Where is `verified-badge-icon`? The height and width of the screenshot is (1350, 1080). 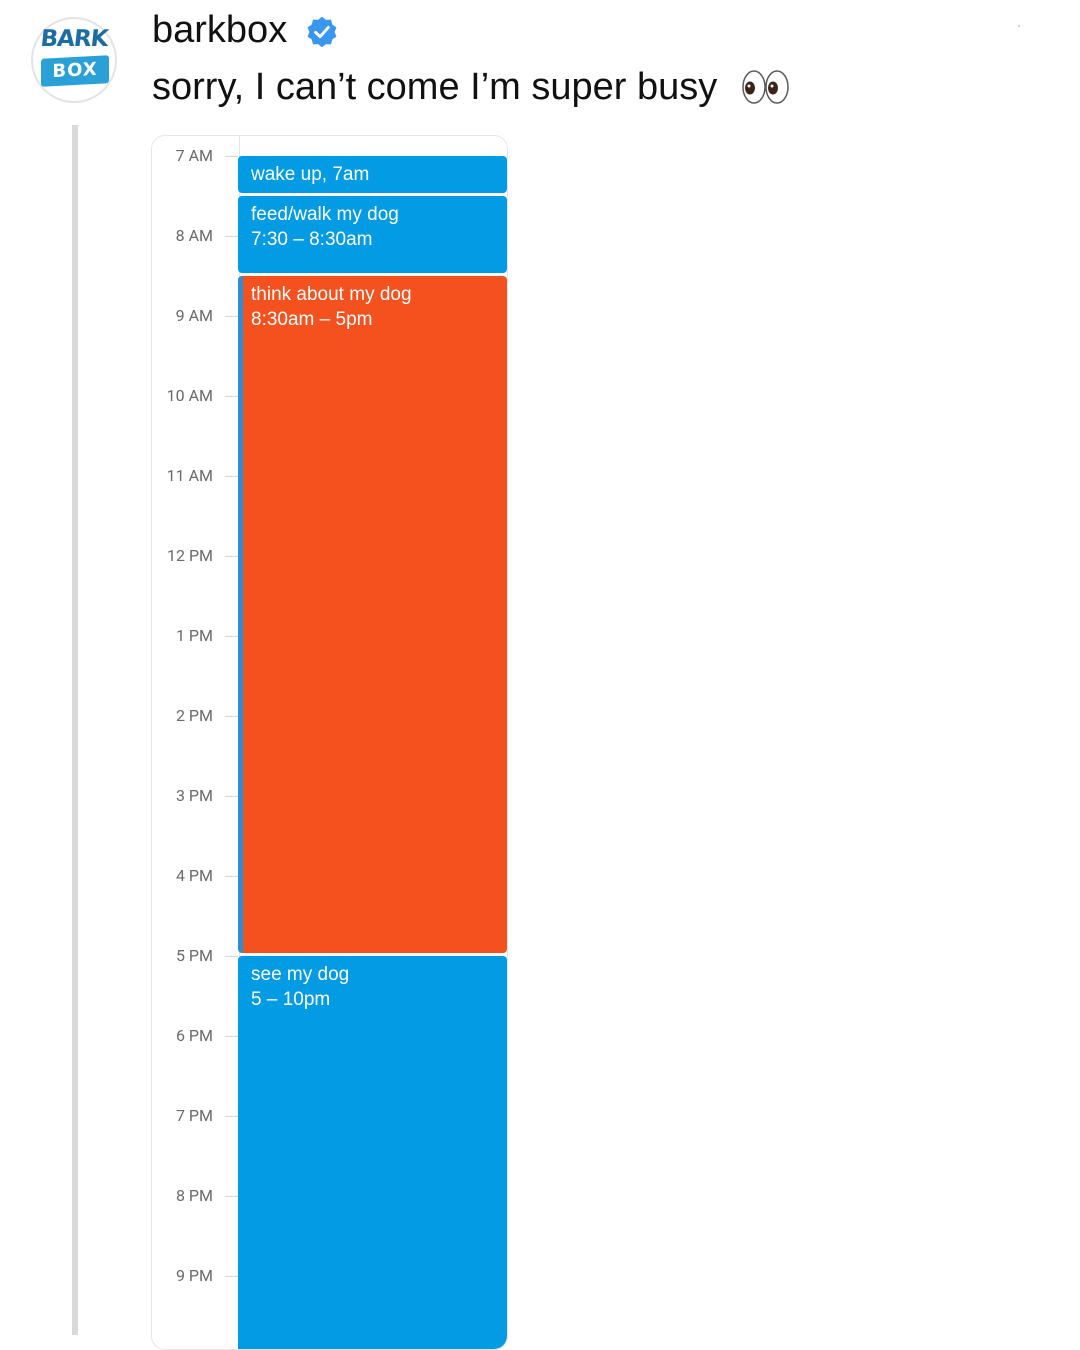 verified-badge-icon is located at coordinates (322, 32).